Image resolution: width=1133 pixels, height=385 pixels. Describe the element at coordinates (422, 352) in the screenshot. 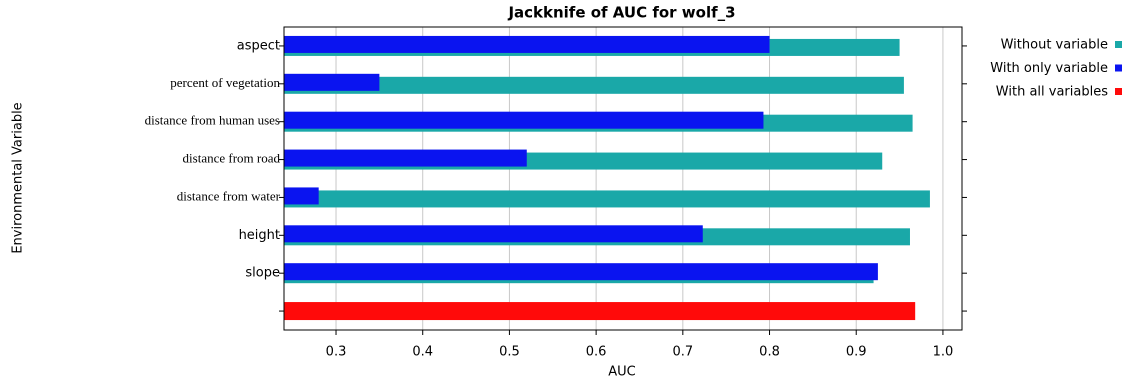

I see `x-tick-label: 0.4` at that location.